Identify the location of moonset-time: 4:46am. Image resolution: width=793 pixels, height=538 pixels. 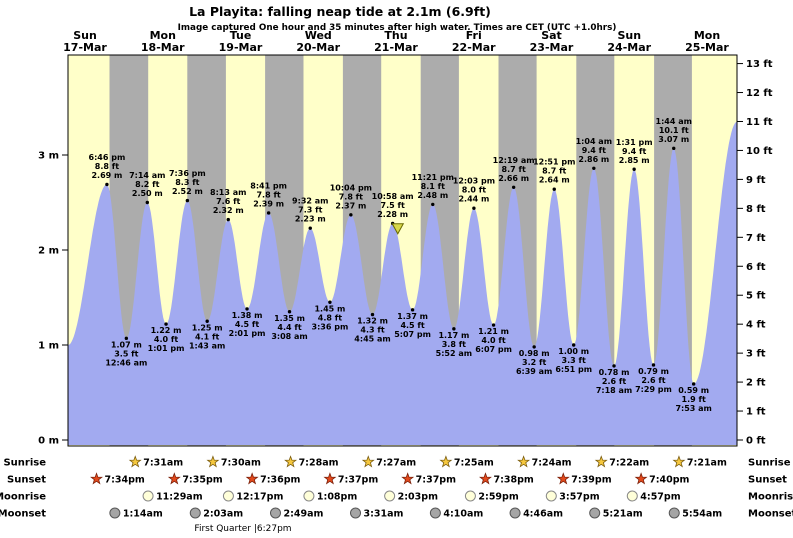
(543, 514).